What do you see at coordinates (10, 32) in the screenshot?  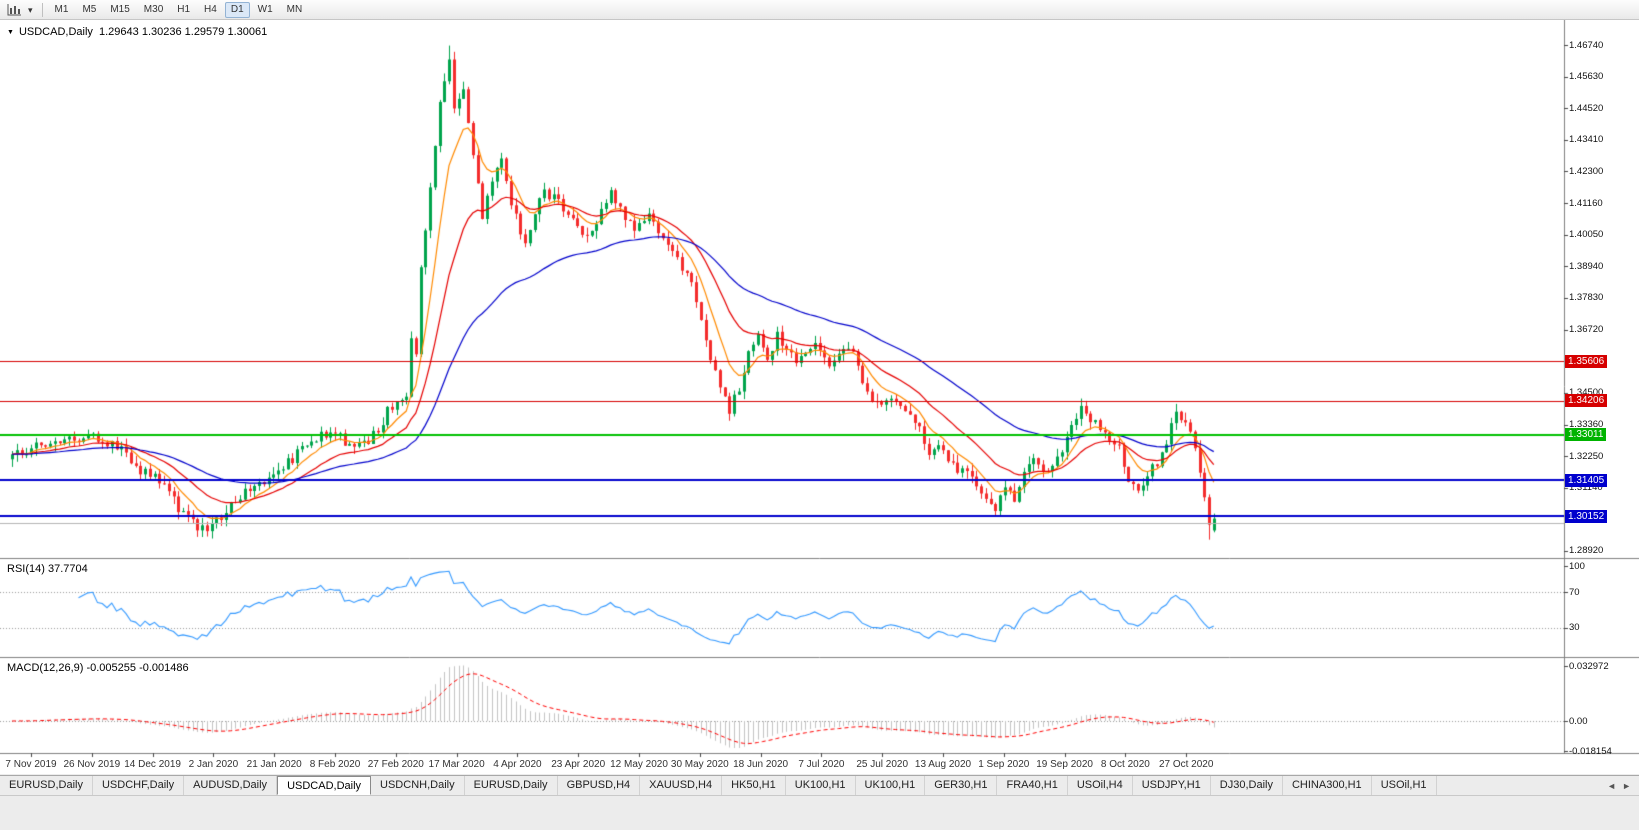 I see `symbol-caret-icon: ▼` at bounding box center [10, 32].